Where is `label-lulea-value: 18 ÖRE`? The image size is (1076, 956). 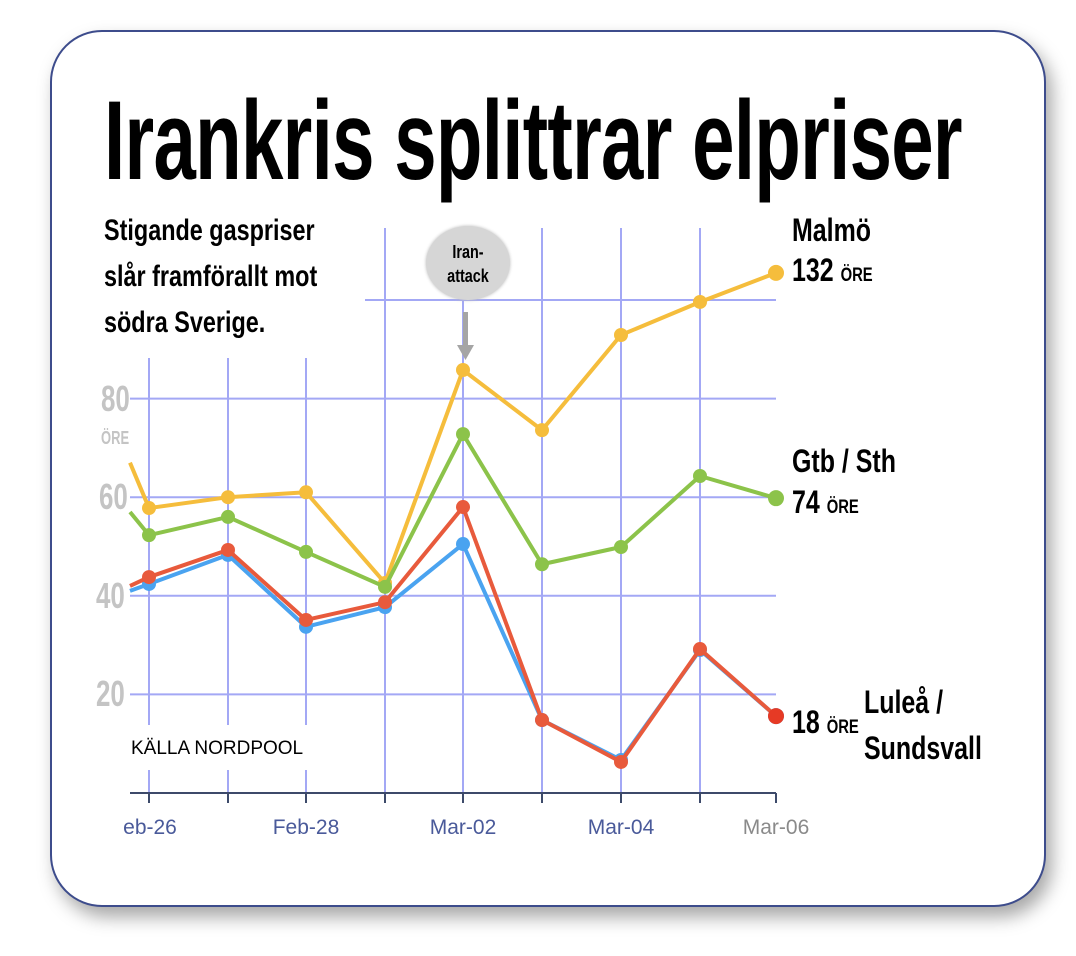
label-lulea-value: 18 ÖRE is located at coordinates (825, 722).